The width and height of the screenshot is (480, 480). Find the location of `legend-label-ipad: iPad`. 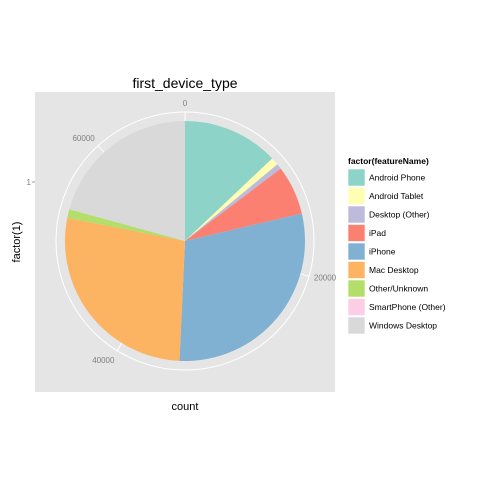

legend-label-ipad: iPad is located at coordinates (377, 233).